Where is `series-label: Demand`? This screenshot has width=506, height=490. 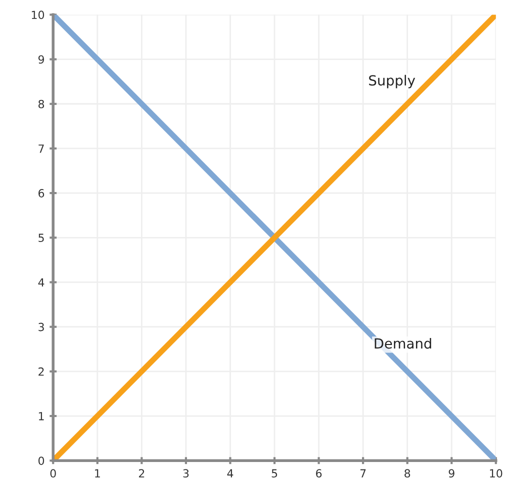
series-label: Demand is located at coordinates (403, 343).